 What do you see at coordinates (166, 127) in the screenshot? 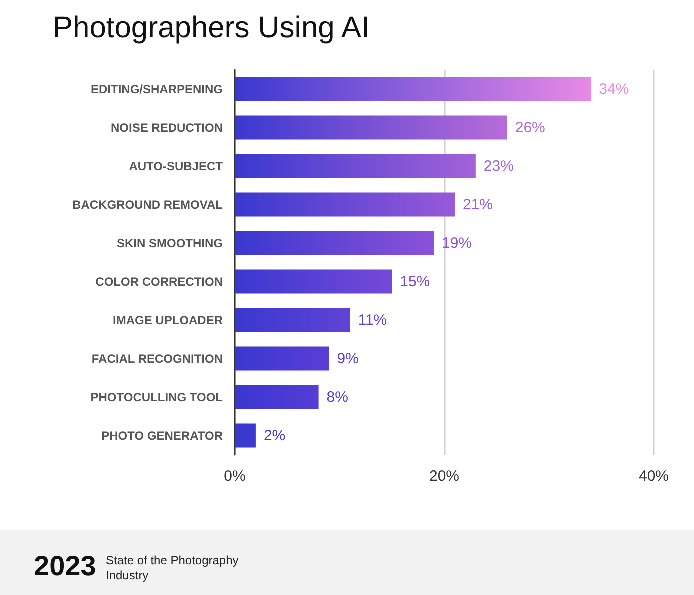
I see `y-tick-label: NOISE REDUCTION` at bounding box center [166, 127].